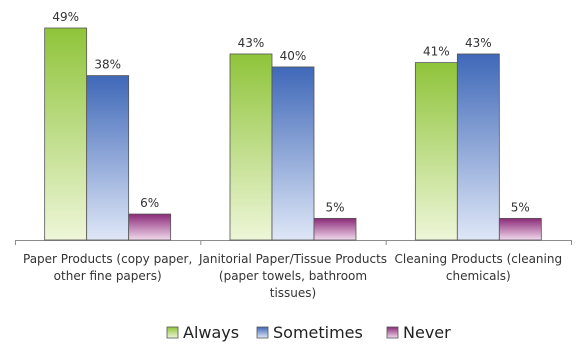 The width and height of the screenshot is (576, 352). I want to click on data-label: 38%, so click(107, 65).